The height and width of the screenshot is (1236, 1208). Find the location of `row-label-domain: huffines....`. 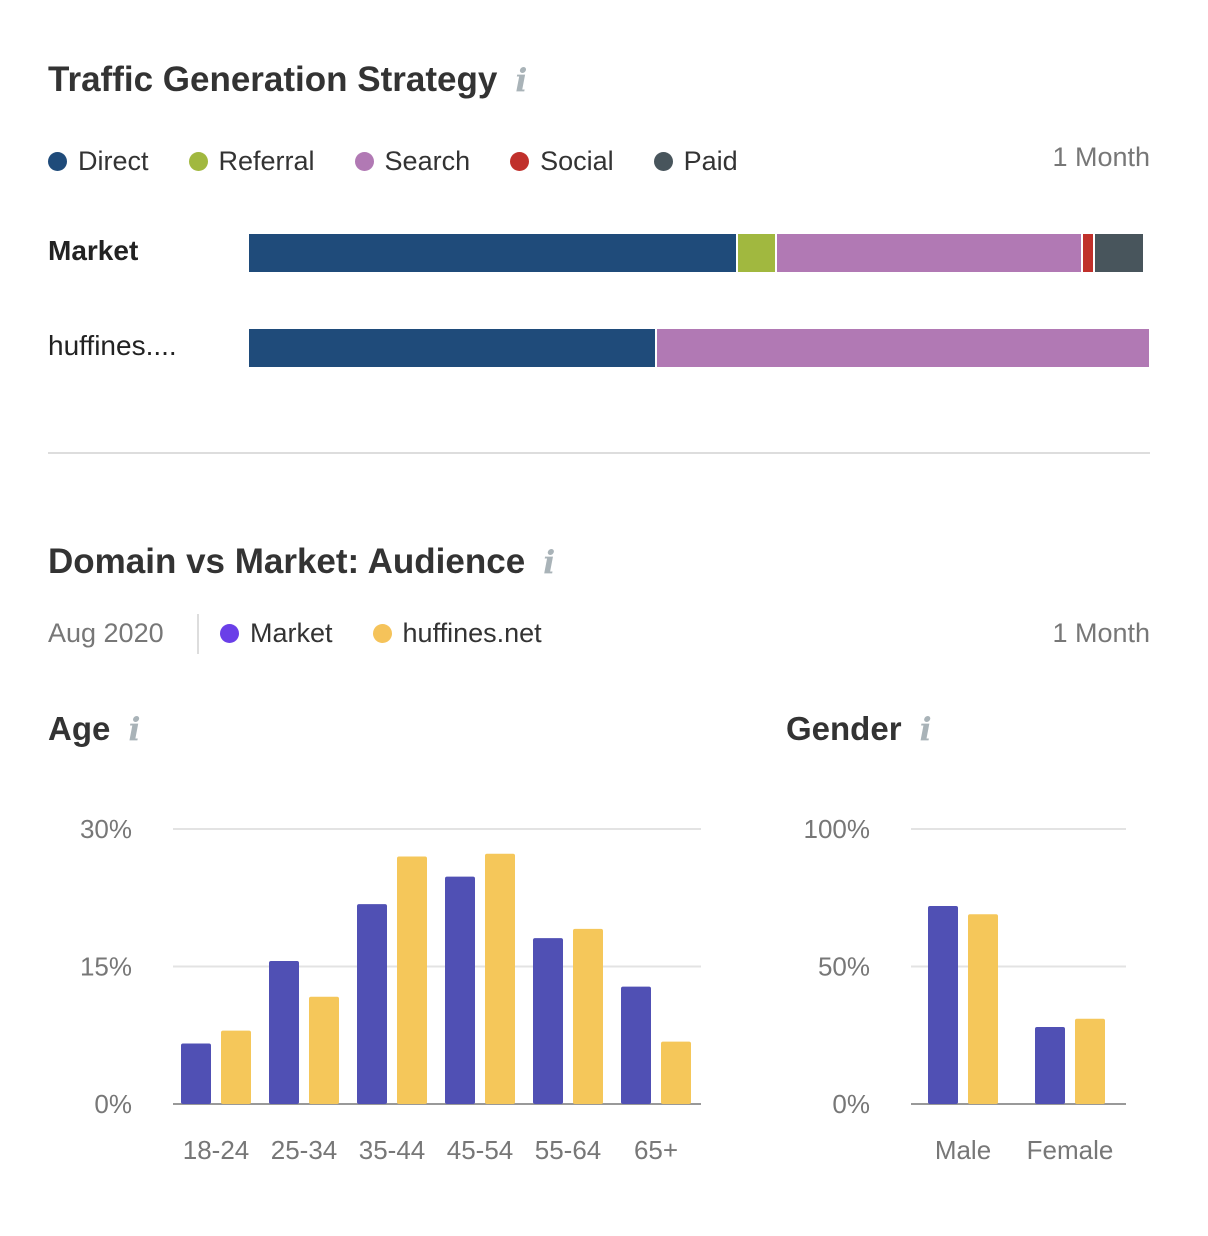

row-label-domain: huffines.... is located at coordinates (112, 345).